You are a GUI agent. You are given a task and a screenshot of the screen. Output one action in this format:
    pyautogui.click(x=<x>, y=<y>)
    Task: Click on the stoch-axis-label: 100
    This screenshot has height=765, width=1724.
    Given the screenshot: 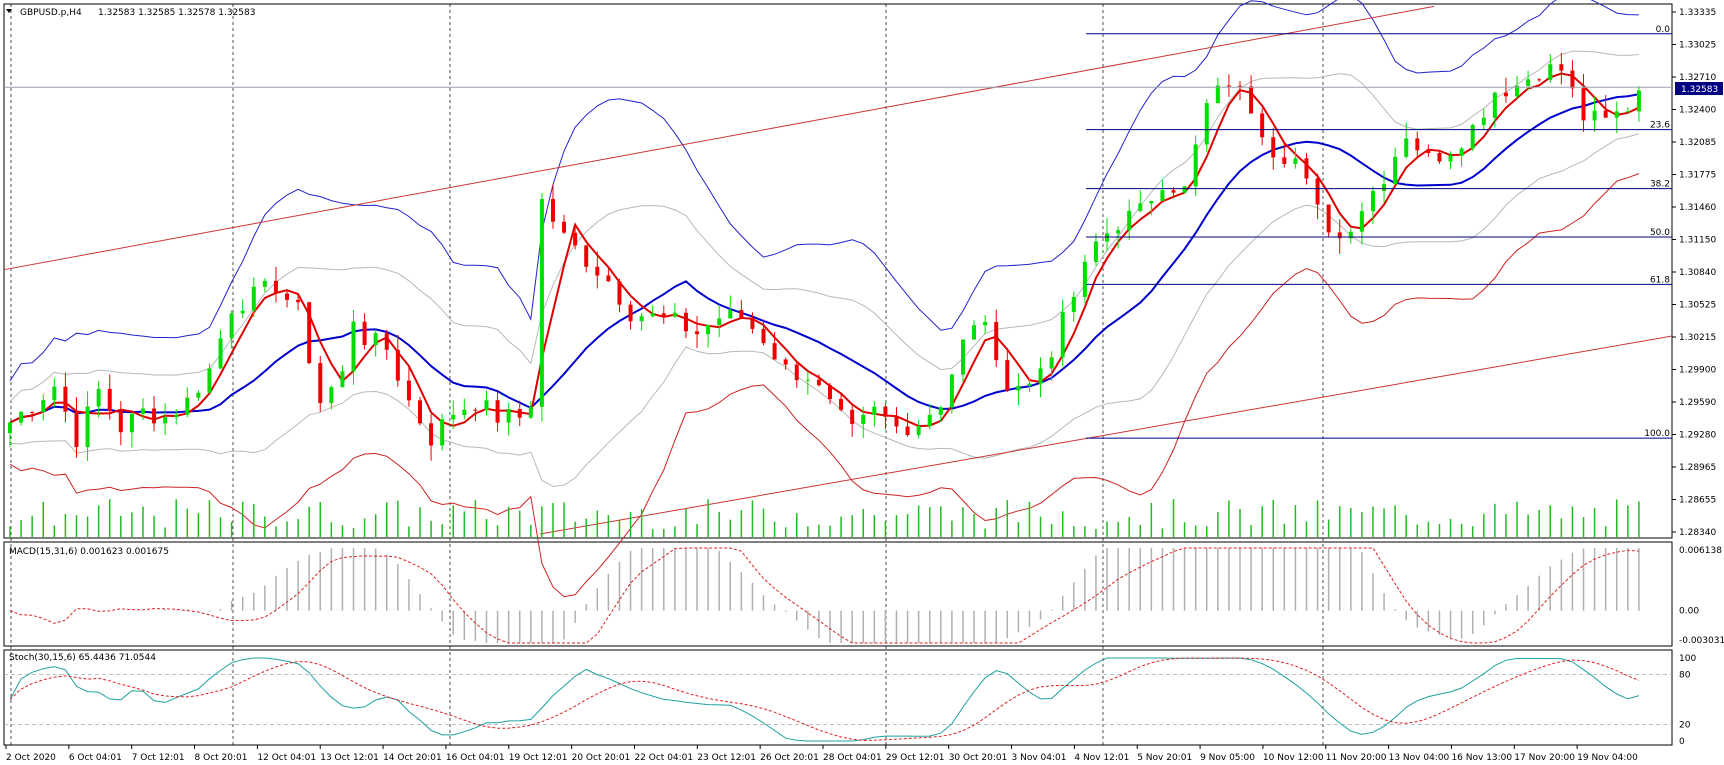 What is the action you would take?
    pyautogui.click(x=1687, y=659)
    